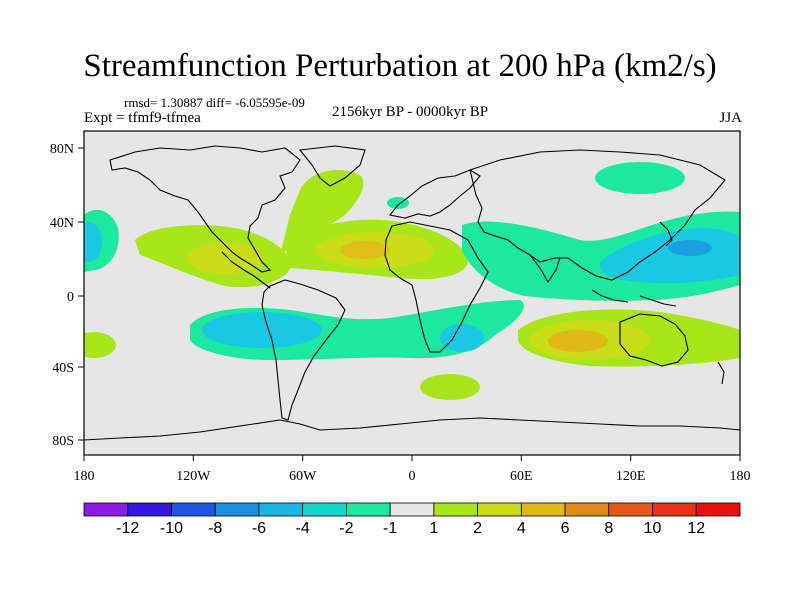 This screenshot has width=800, height=600. Describe the element at coordinates (303, 350) in the screenshot. I see `coast-south-america` at that location.